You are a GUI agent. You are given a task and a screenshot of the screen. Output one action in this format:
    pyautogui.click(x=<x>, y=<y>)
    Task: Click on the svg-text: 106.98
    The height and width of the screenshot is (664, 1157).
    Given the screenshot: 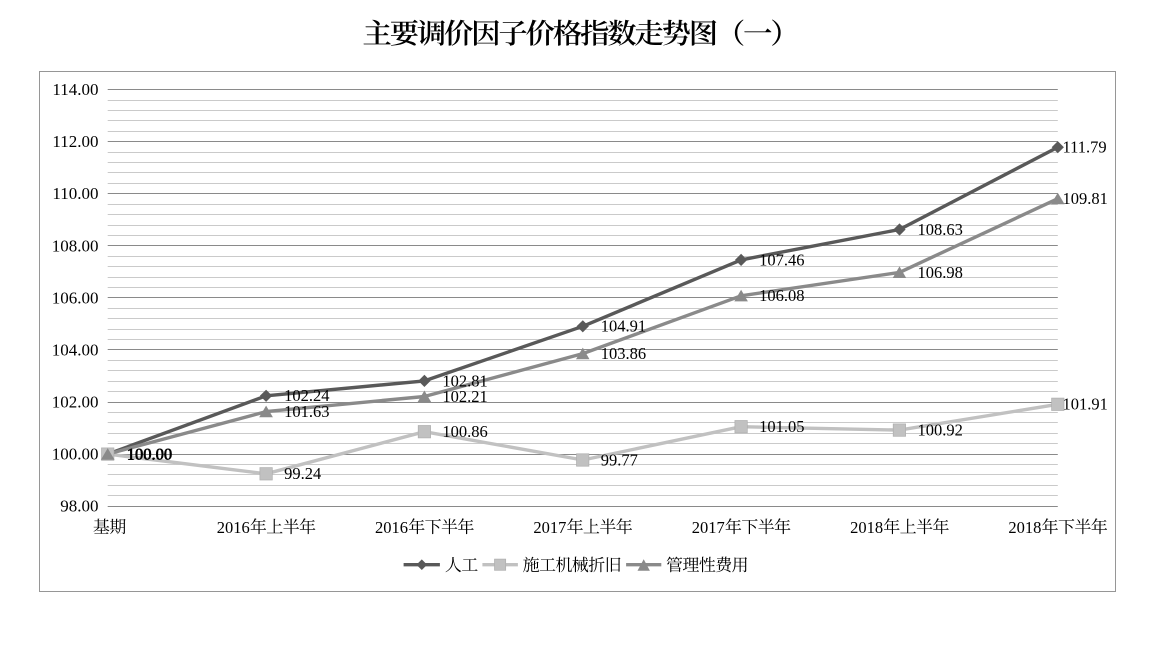 What is the action you would take?
    pyautogui.click(x=940, y=272)
    